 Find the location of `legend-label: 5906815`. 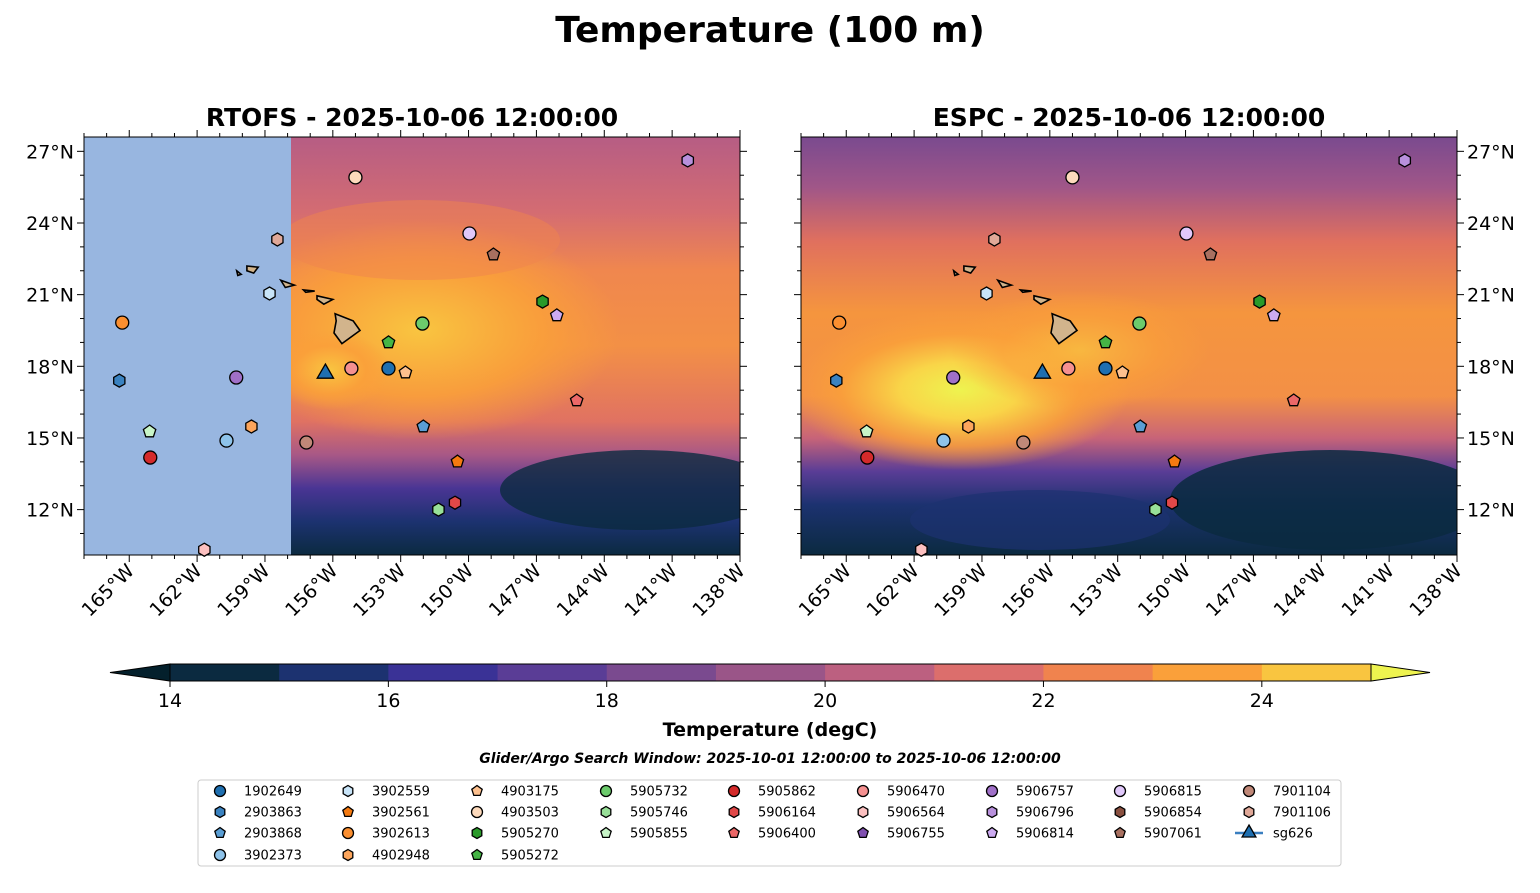

legend-label: 5906815 is located at coordinates (1173, 792).